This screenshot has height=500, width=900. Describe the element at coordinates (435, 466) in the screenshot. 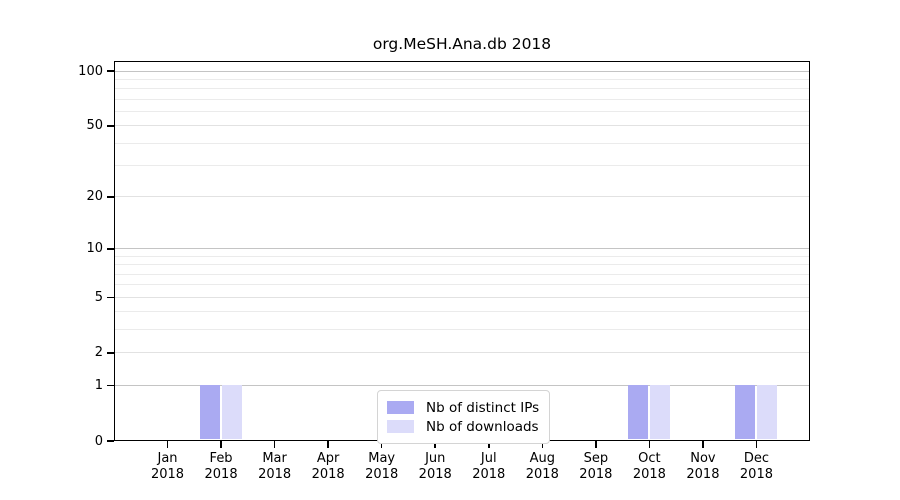

I see `x-tick-label-Jun: Jun 2018` at that location.